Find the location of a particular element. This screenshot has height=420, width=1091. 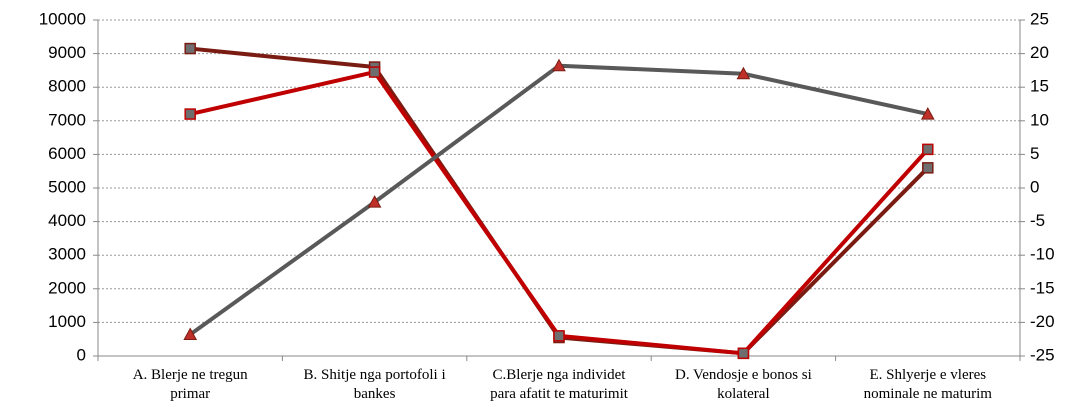

y-tick-label: 3000 is located at coordinates (67, 254).